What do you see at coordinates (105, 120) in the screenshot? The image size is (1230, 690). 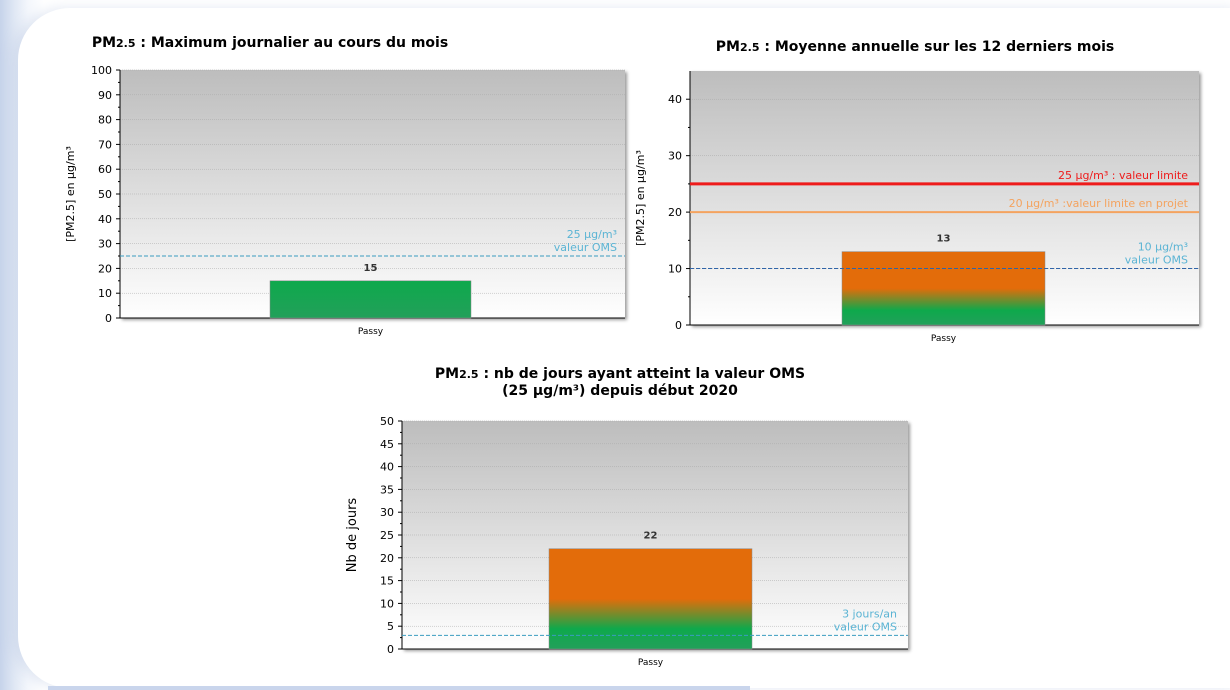 I see `y-tick-label: 80` at bounding box center [105, 120].